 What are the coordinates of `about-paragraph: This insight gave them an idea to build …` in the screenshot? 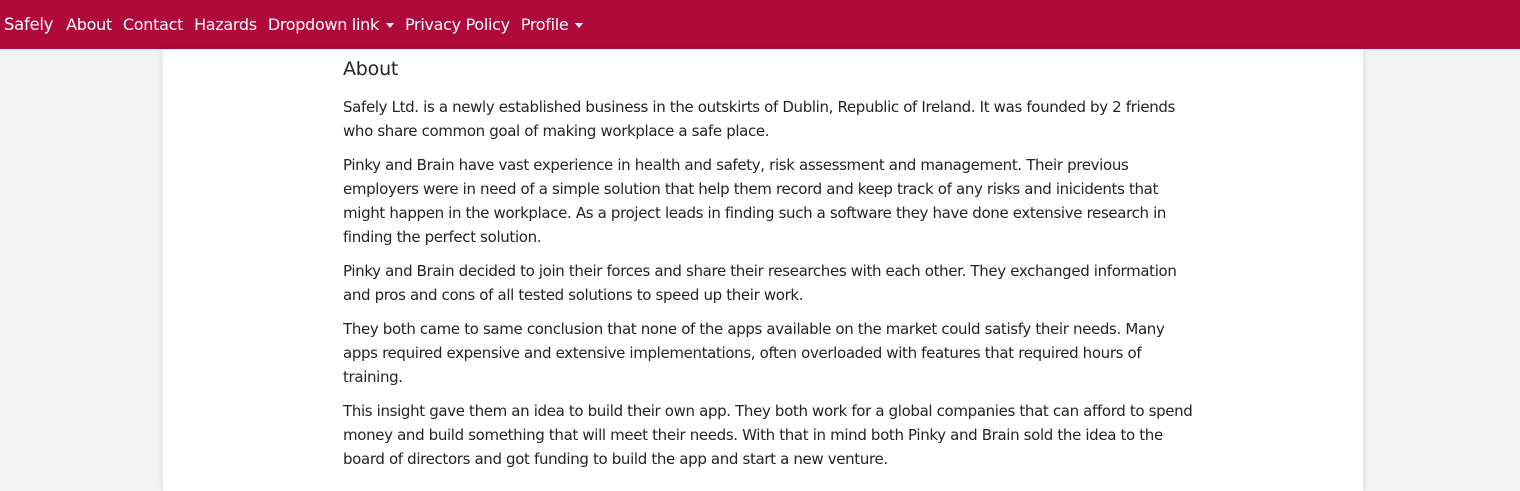 It's located at (768, 435).